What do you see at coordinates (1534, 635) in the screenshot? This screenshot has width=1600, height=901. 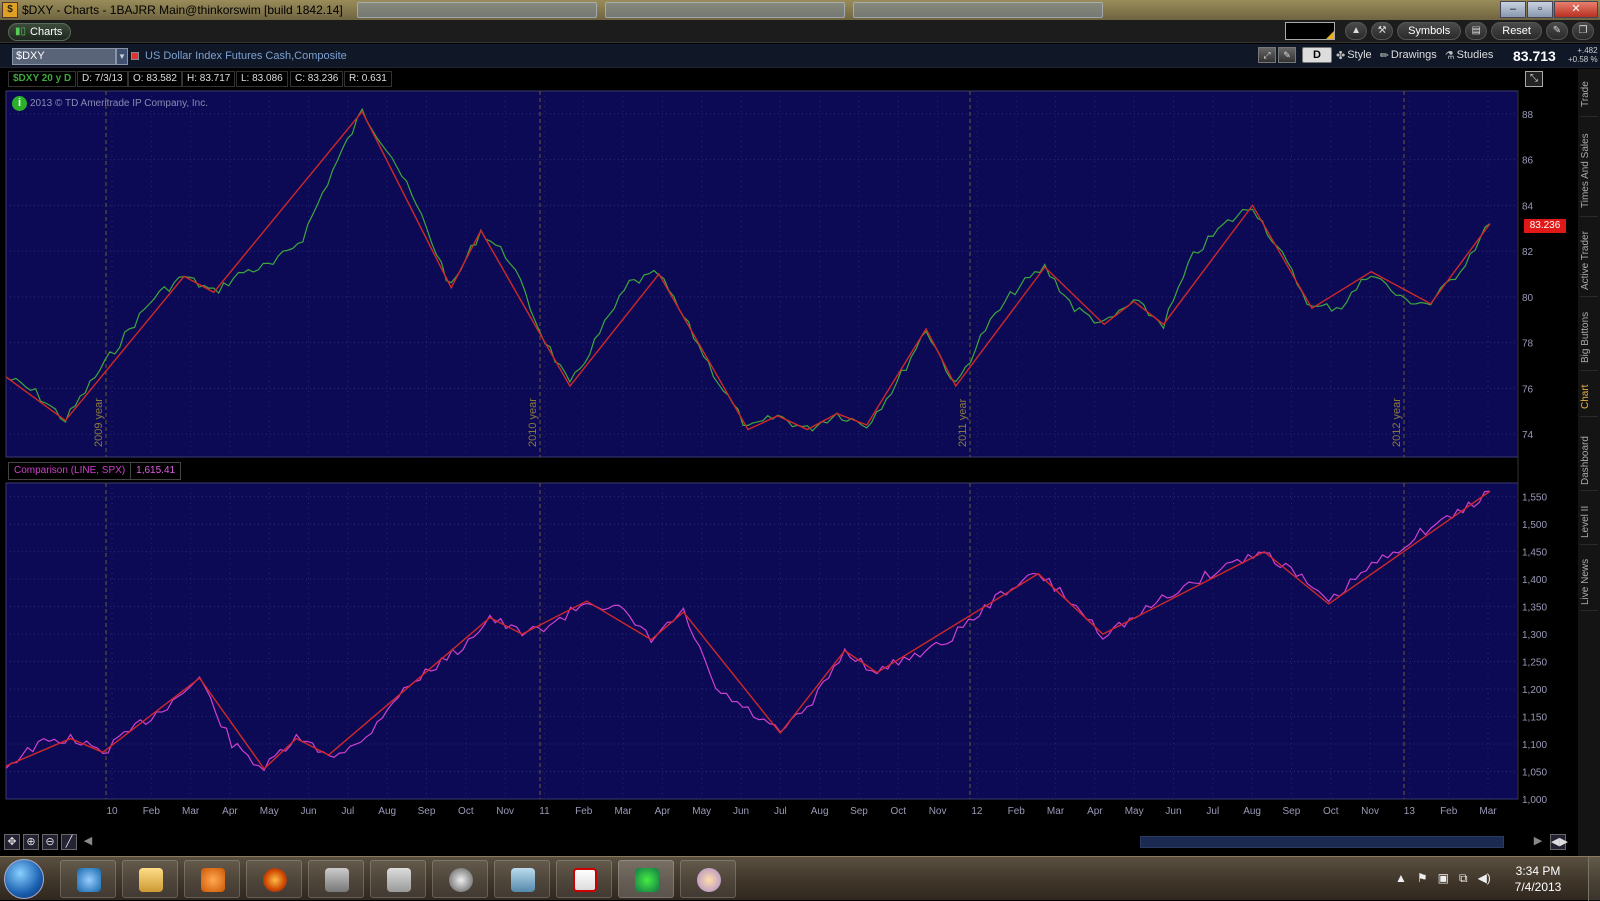 I see `lower-tick-label: 1,300` at bounding box center [1534, 635].